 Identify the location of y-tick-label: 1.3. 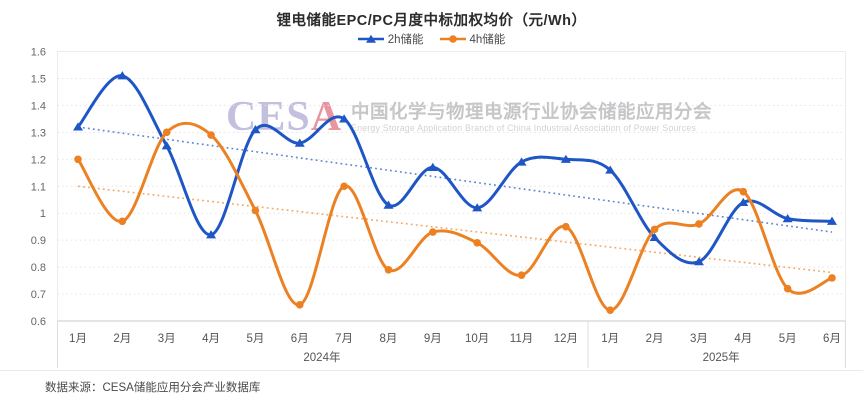
(38, 133).